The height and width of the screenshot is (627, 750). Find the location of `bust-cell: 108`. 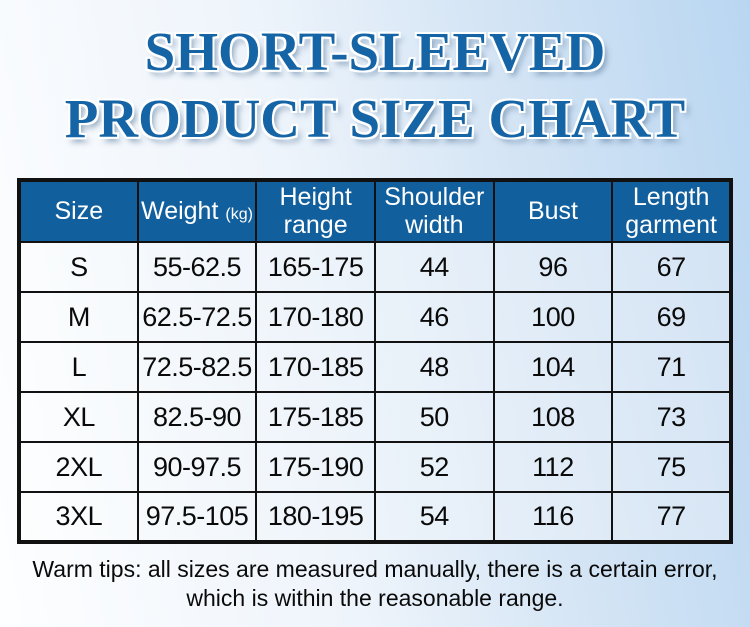

bust-cell: 108 is located at coordinates (553, 417).